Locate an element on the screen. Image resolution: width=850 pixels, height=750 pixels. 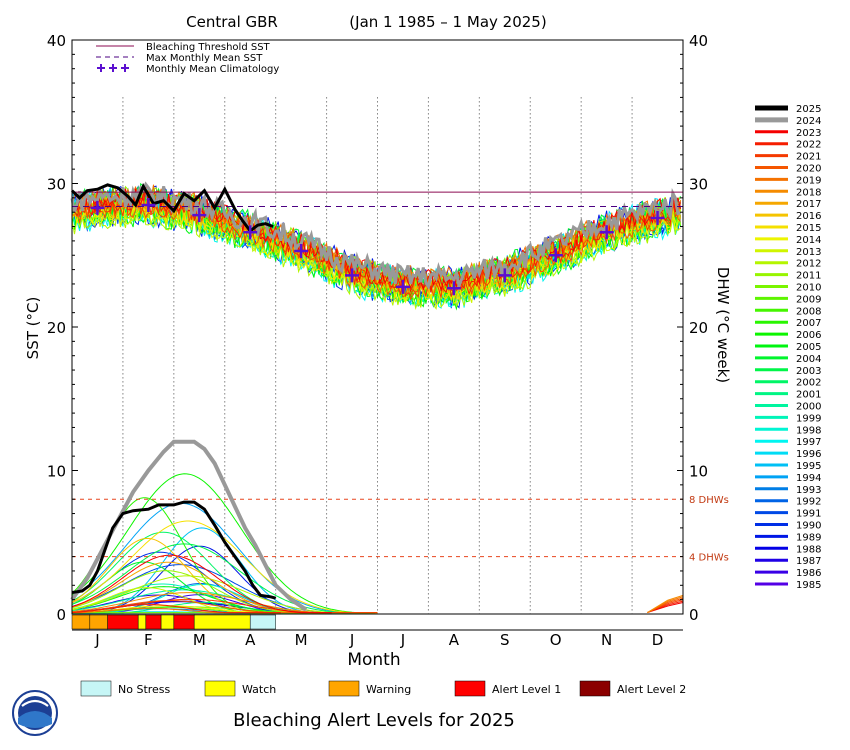
dhw-december-line is located at coordinates (665, 603).